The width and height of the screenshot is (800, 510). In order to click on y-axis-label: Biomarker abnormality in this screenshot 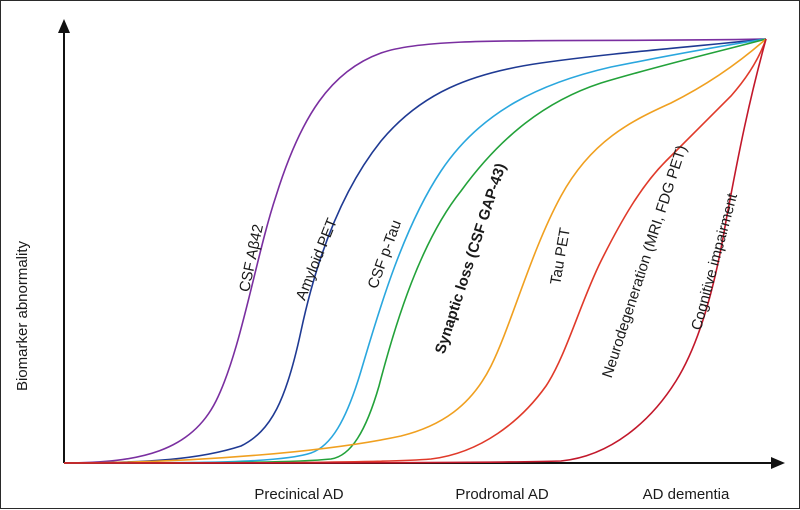, I will do `click(22, 315)`.